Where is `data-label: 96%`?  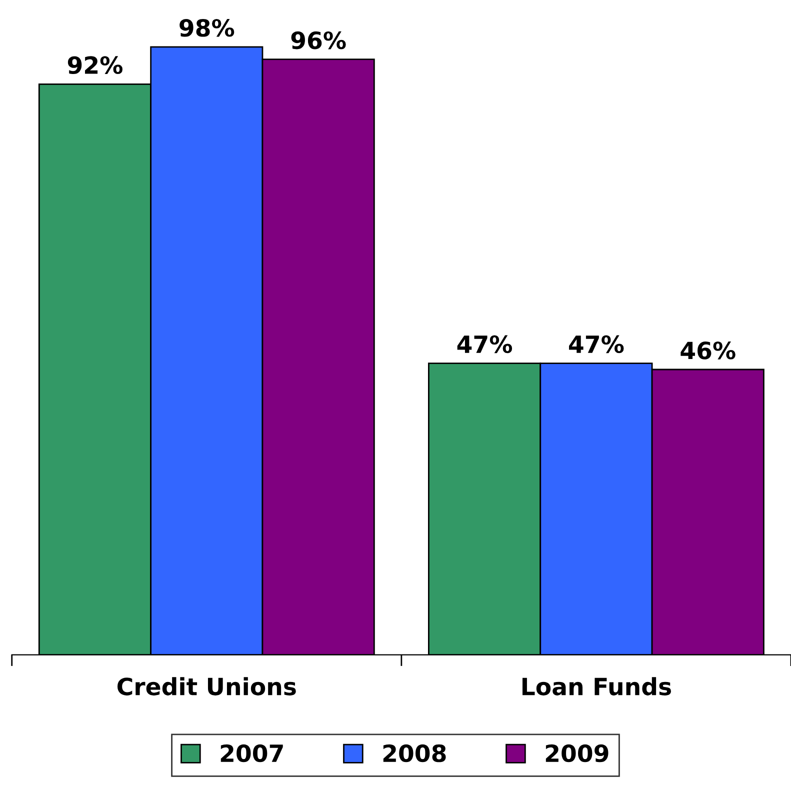 data-label: 96% is located at coordinates (318, 40).